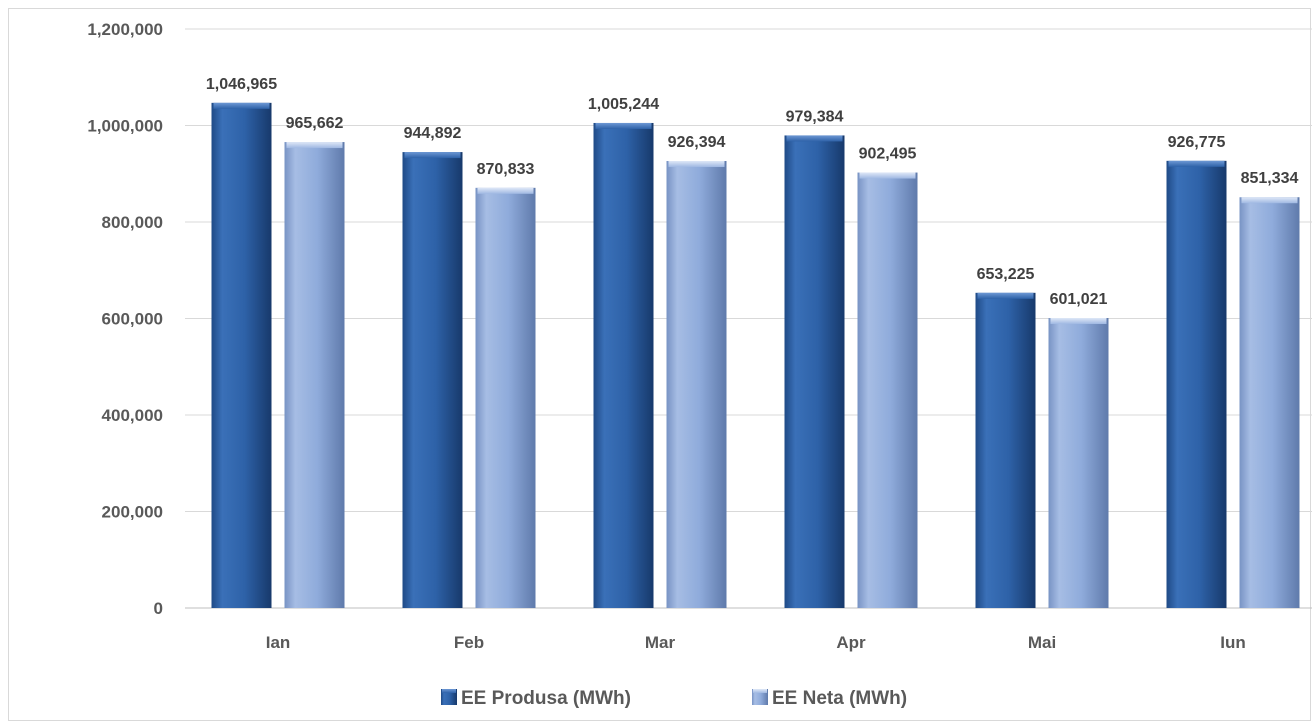 Image resolution: width=1312 pixels, height=722 pixels. I want to click on legend-item: EE Neta (MWh), so click(829, 698).